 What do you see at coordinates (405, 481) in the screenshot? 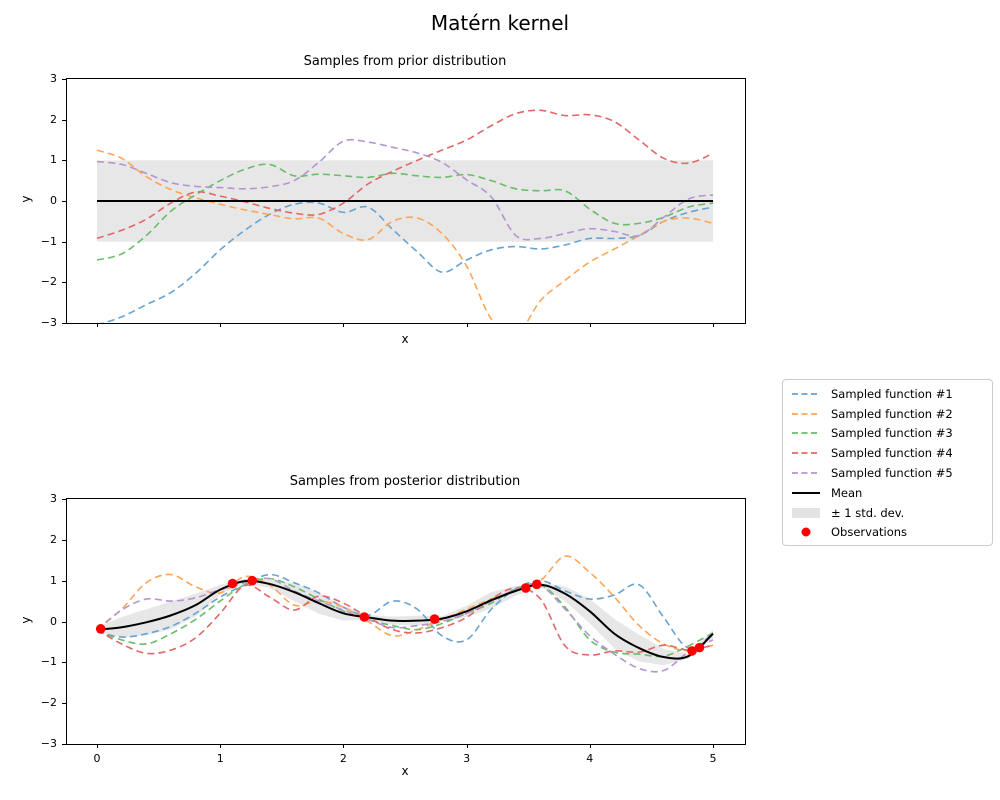
I see `posterior-plot-title: Samples from posterior distribution` at bounding box center [405, 481].